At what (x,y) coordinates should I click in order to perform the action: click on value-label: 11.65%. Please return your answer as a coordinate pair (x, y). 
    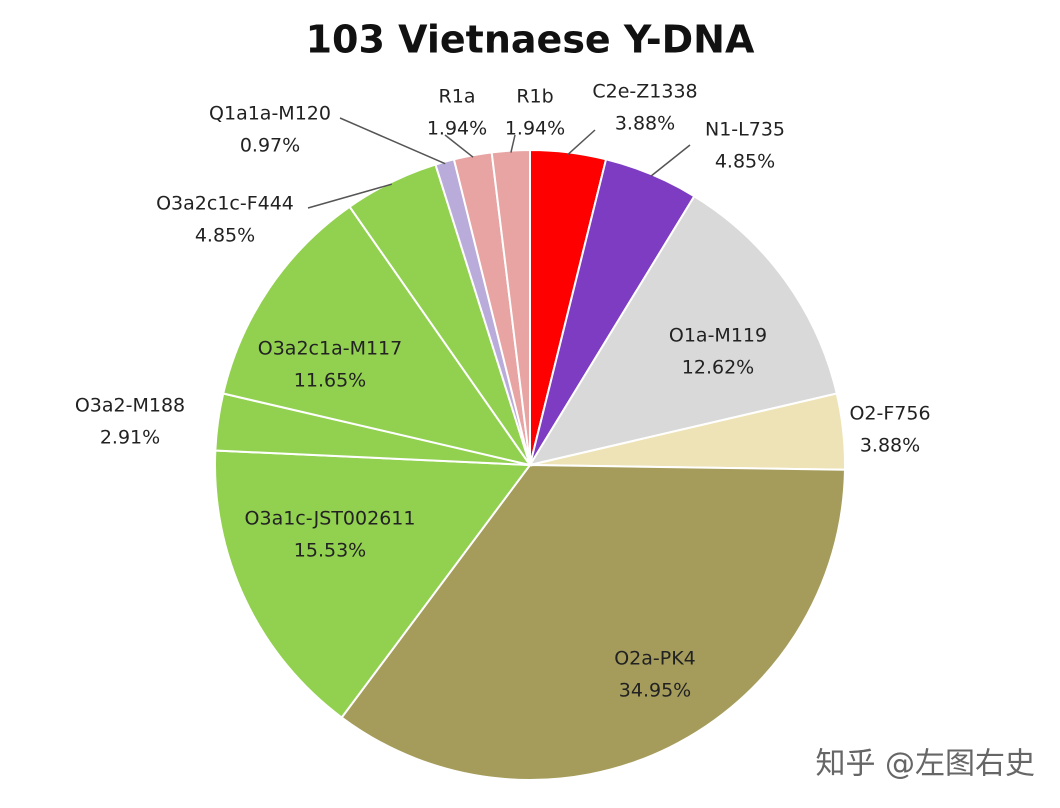
    Looking at the image, I should click on (330, 381).